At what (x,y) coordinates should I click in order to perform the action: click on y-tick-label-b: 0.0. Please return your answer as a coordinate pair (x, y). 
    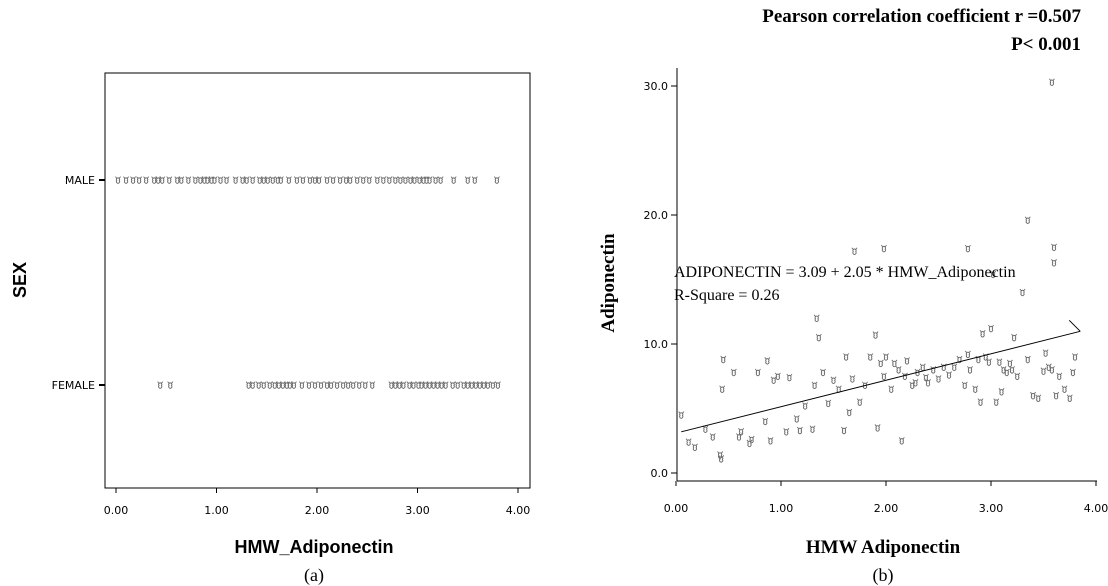
    Looking at the image, I should click on (660, 473).